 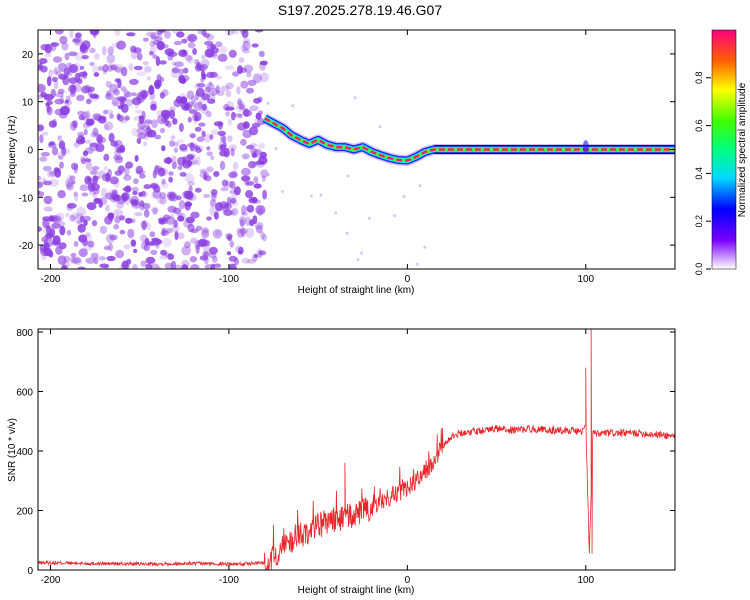 What do you see at coordinates (699, 125) in the screenshot?
I see `colorbar-tick-label: 0.6` at bounding box center [699, 125].